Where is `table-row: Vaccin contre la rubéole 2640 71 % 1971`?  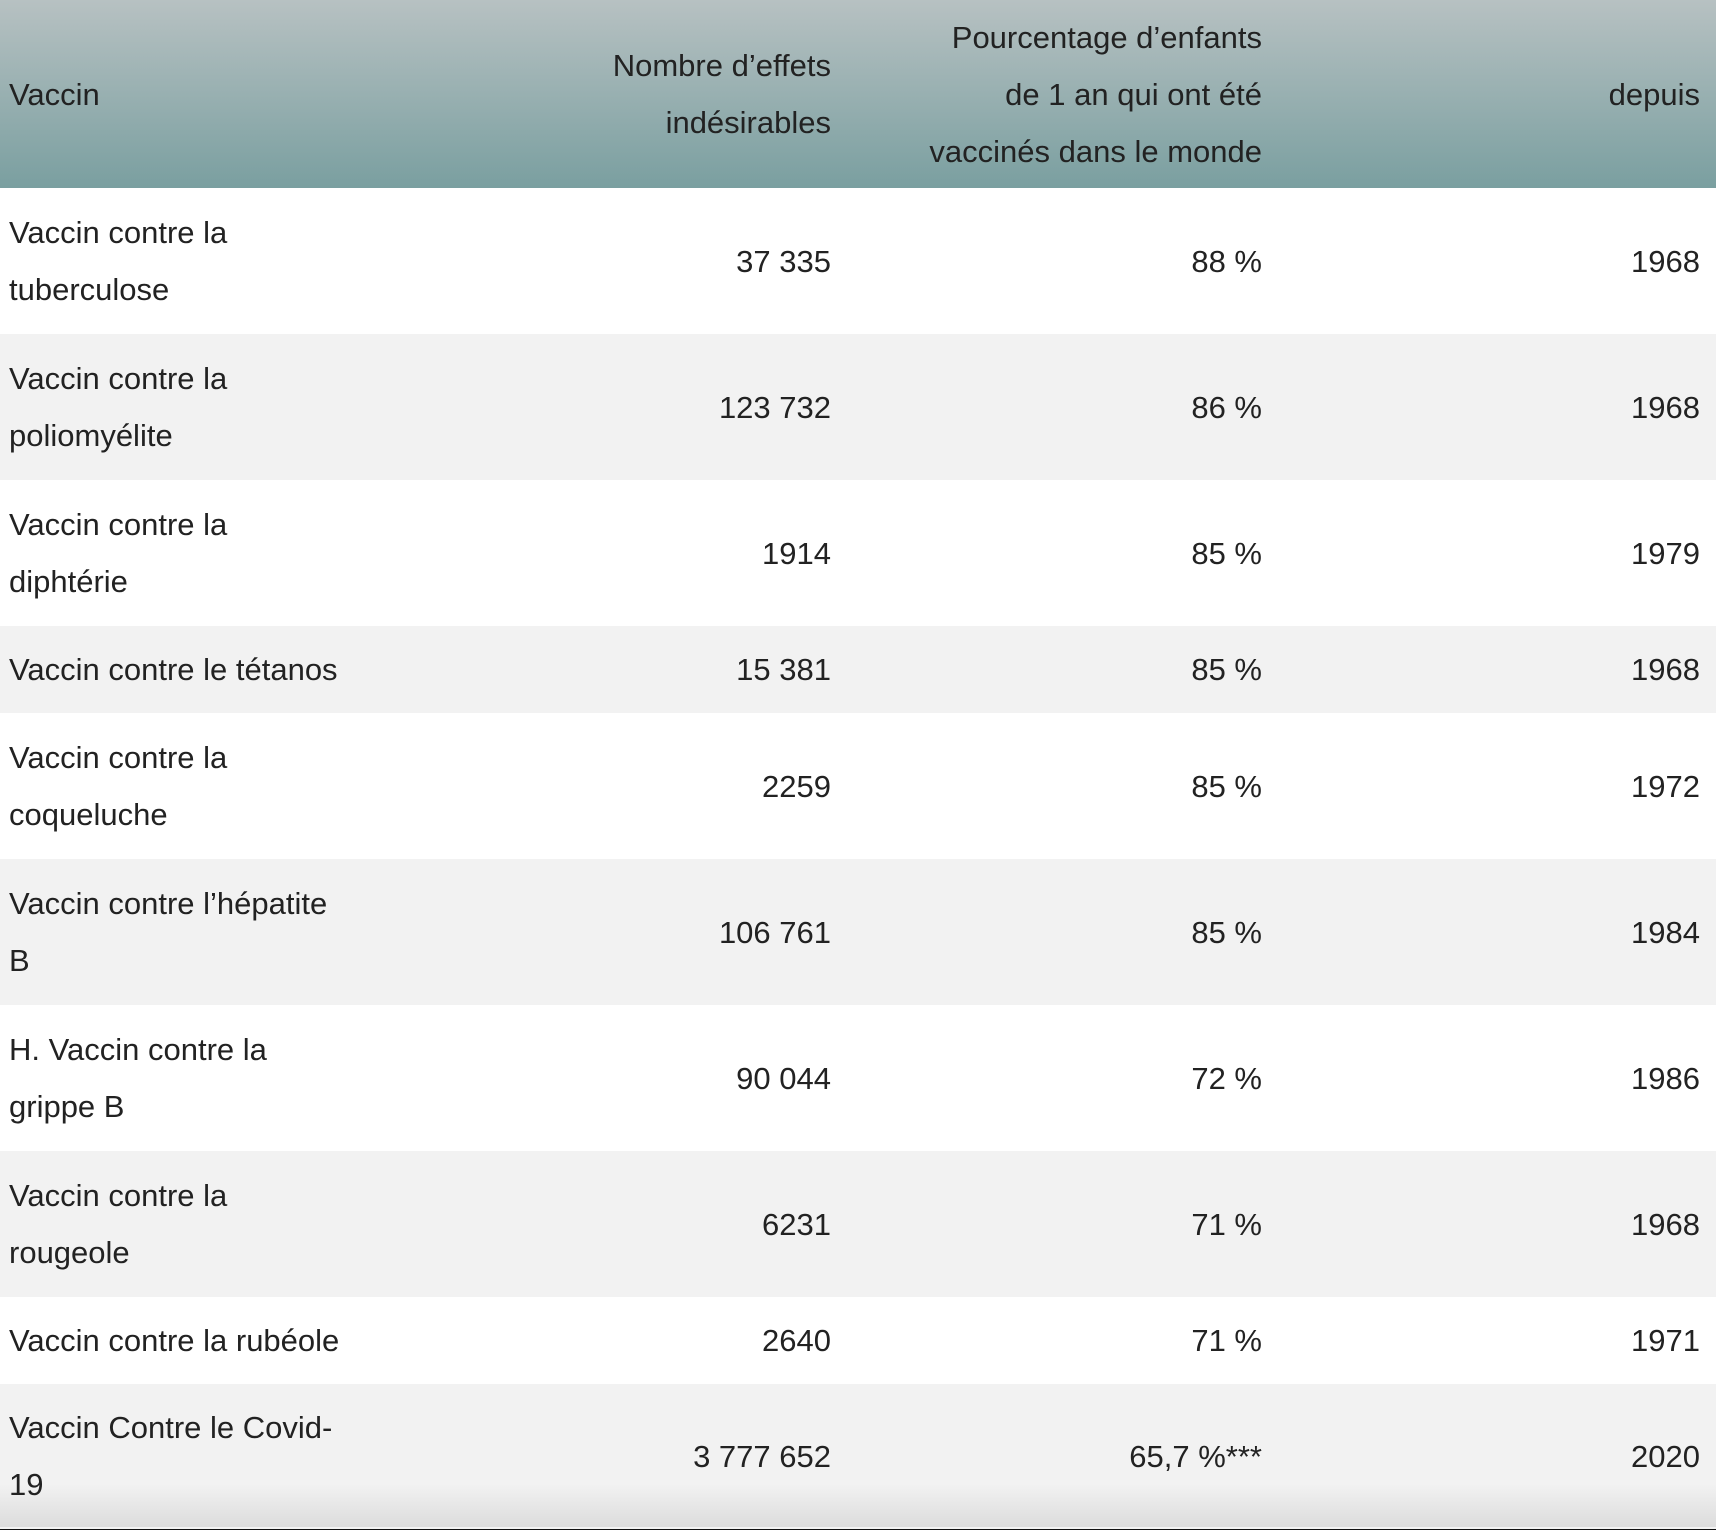
table-row: Vaccin contre la rubéole 2640 71 % 1971 is located at coordinates (858, 1340).